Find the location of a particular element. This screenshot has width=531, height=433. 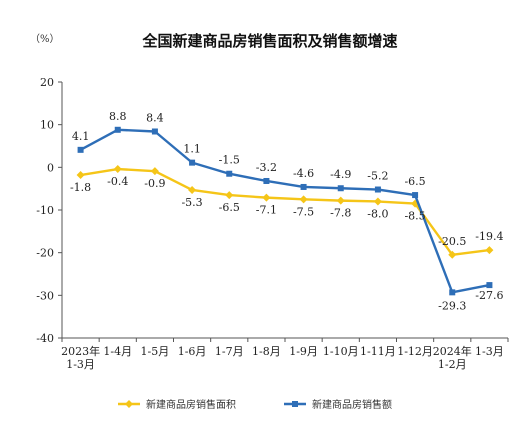

x-tick-label: 1-9月 is located at coordinates (303, 351).